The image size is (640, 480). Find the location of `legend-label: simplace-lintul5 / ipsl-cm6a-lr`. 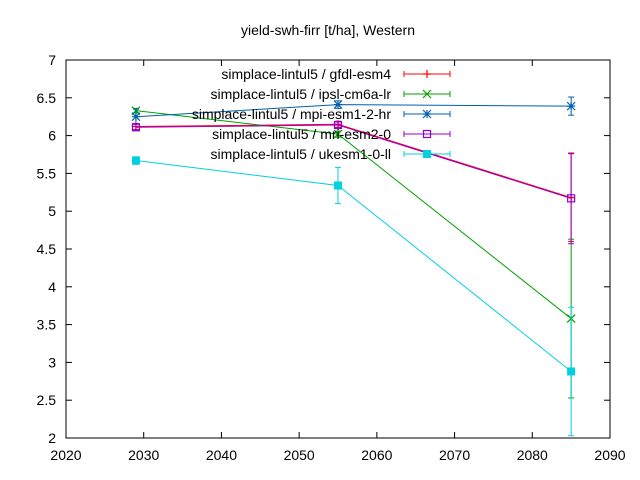

legend-label: simplace-lintul5 / ipsl-cm6a-lr is located at coordinates (301, 94).